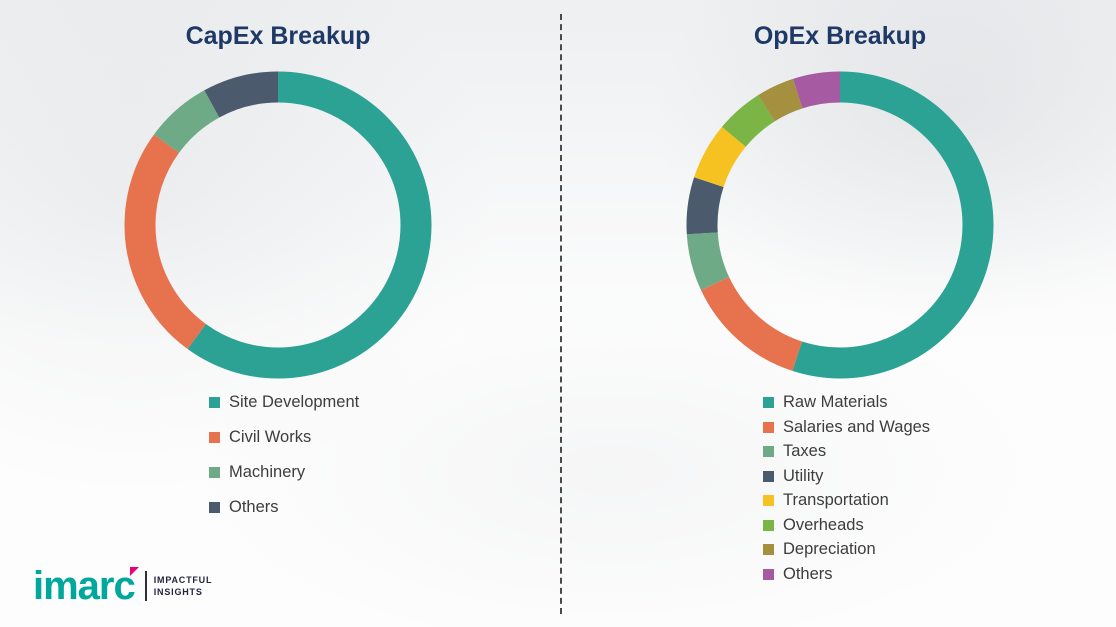 The image size is (1116, 627). Describe the element at coordinates (278, 36) in the screenshot. I see `capex-chart-title: CapEx Breakup` at that location.